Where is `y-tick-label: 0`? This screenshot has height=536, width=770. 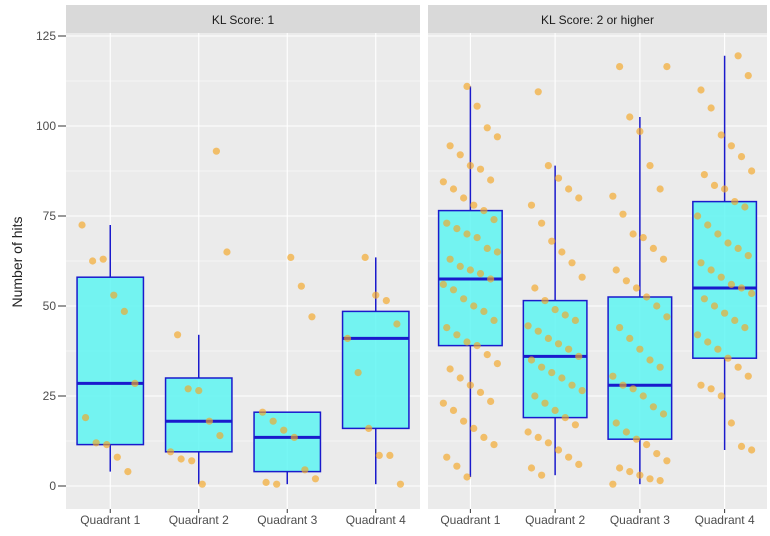
y-tick-label: 0 is located at coordinates (52, 486).